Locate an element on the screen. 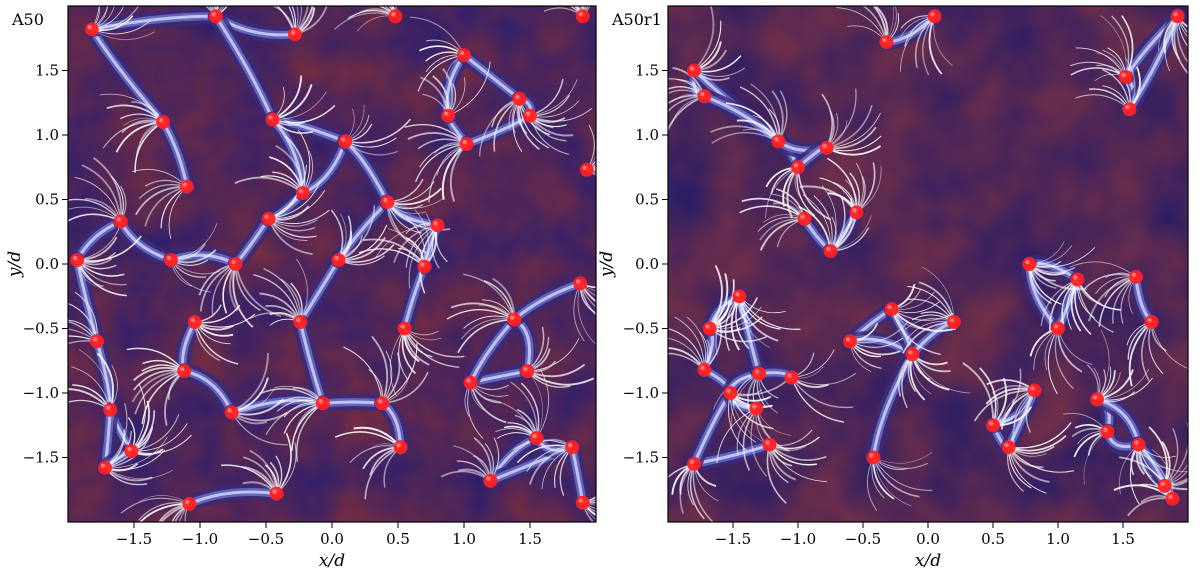 Image resolution: width=1200 pixels, height=576 pixels. panel-label: A50r1 is located at coordinates (636, 19).